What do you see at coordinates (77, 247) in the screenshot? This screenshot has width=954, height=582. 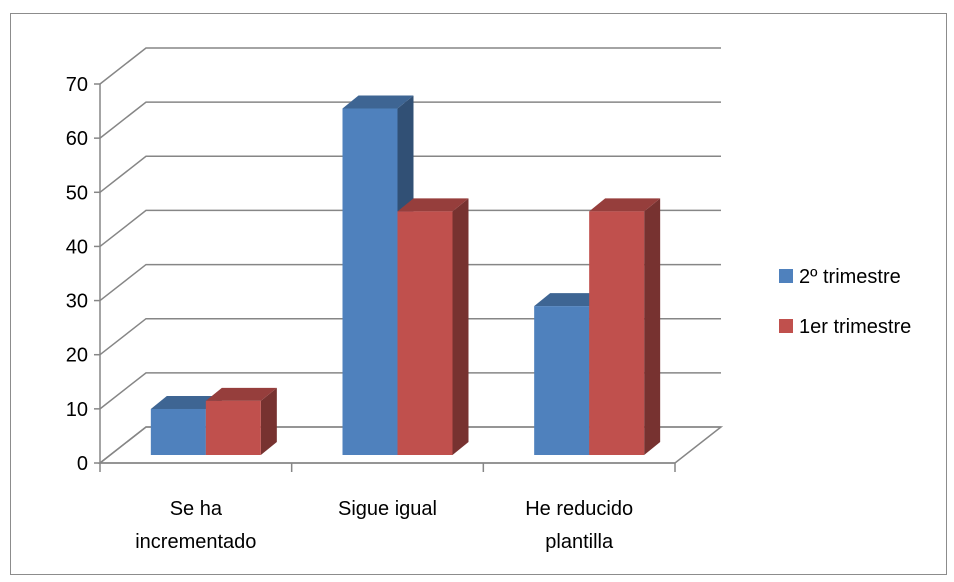 I see `y-tick-label: 40` at bounding box center [77, 247].